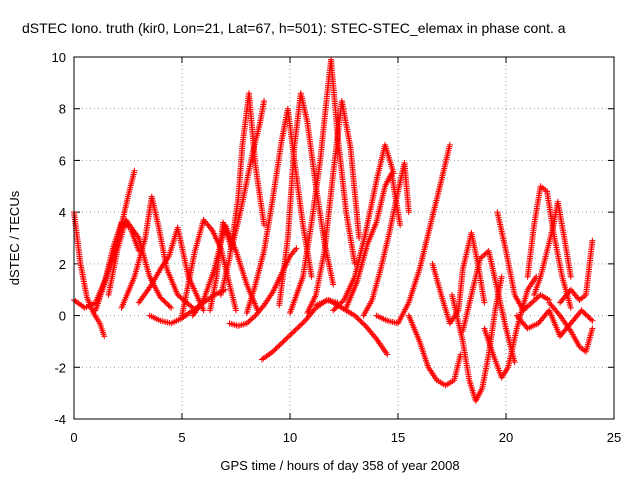  I want to click on y-tick-label: 0, so click(62, 316).